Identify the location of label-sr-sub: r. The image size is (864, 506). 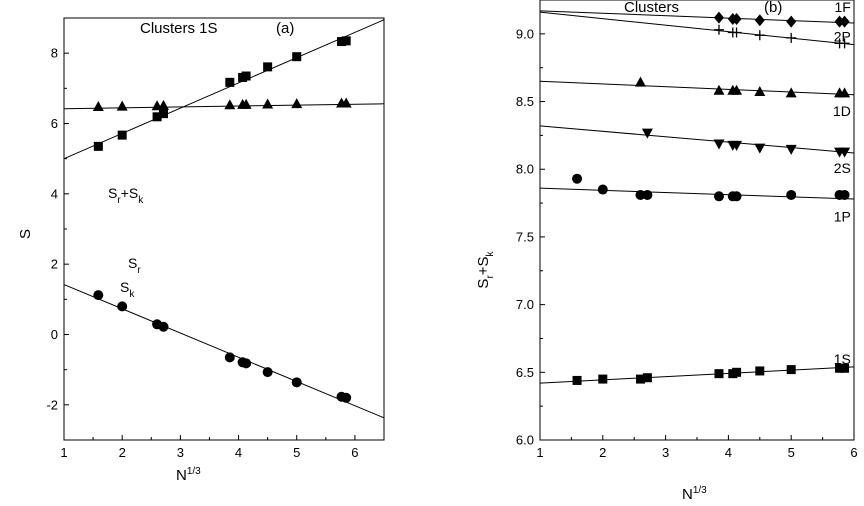
(139, 270).